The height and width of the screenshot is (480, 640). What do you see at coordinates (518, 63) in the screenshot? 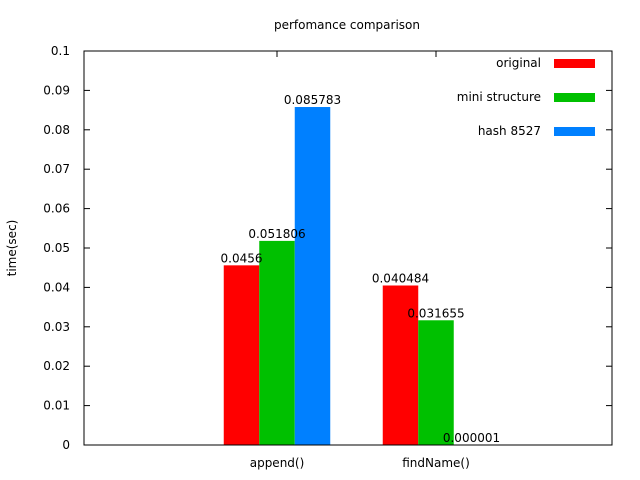
I see `legend-label: original` at bounding box center [518, 63].